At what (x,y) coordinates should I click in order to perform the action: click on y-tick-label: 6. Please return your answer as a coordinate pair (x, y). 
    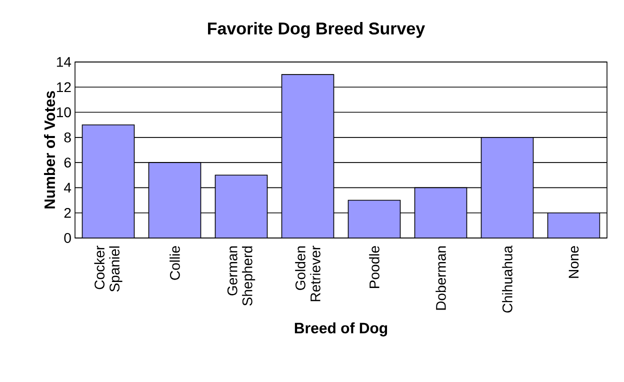
    Looking at the image, I should click on (67, 163).